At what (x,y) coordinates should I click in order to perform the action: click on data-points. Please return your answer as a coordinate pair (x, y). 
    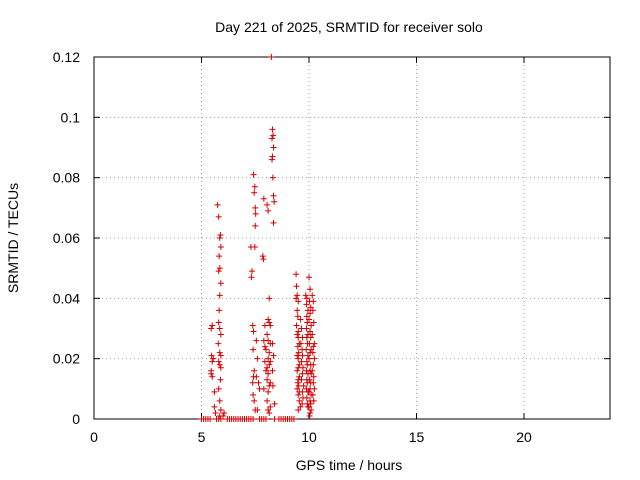
    Looking at the image, I should click on (258, 238).